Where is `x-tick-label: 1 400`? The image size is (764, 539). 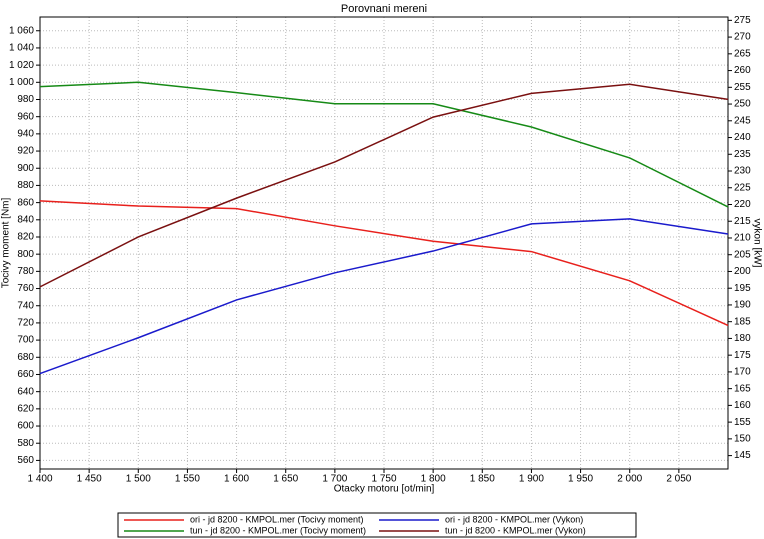
x-tick-label: 1 400 is located at coordinates (39, 479).